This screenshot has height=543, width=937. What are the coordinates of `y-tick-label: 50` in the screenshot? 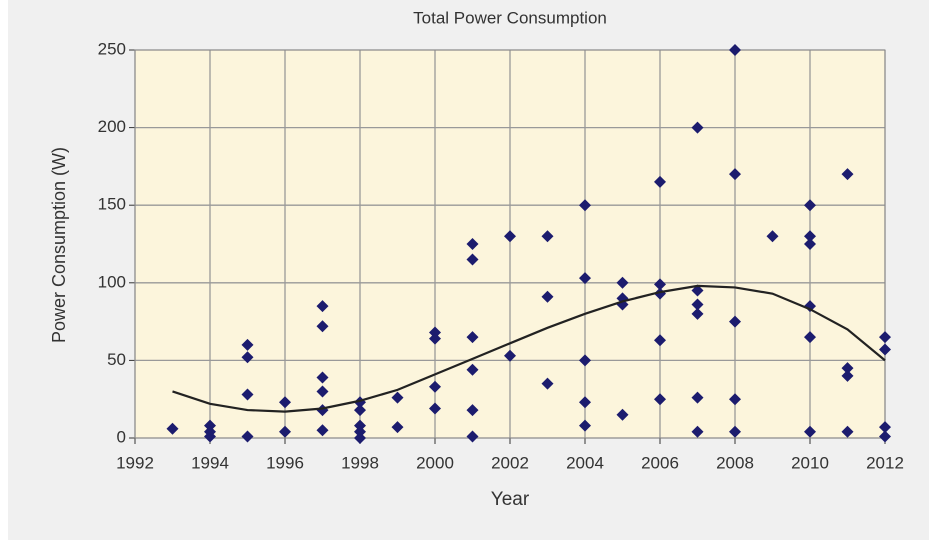 It's located at (116, 359).